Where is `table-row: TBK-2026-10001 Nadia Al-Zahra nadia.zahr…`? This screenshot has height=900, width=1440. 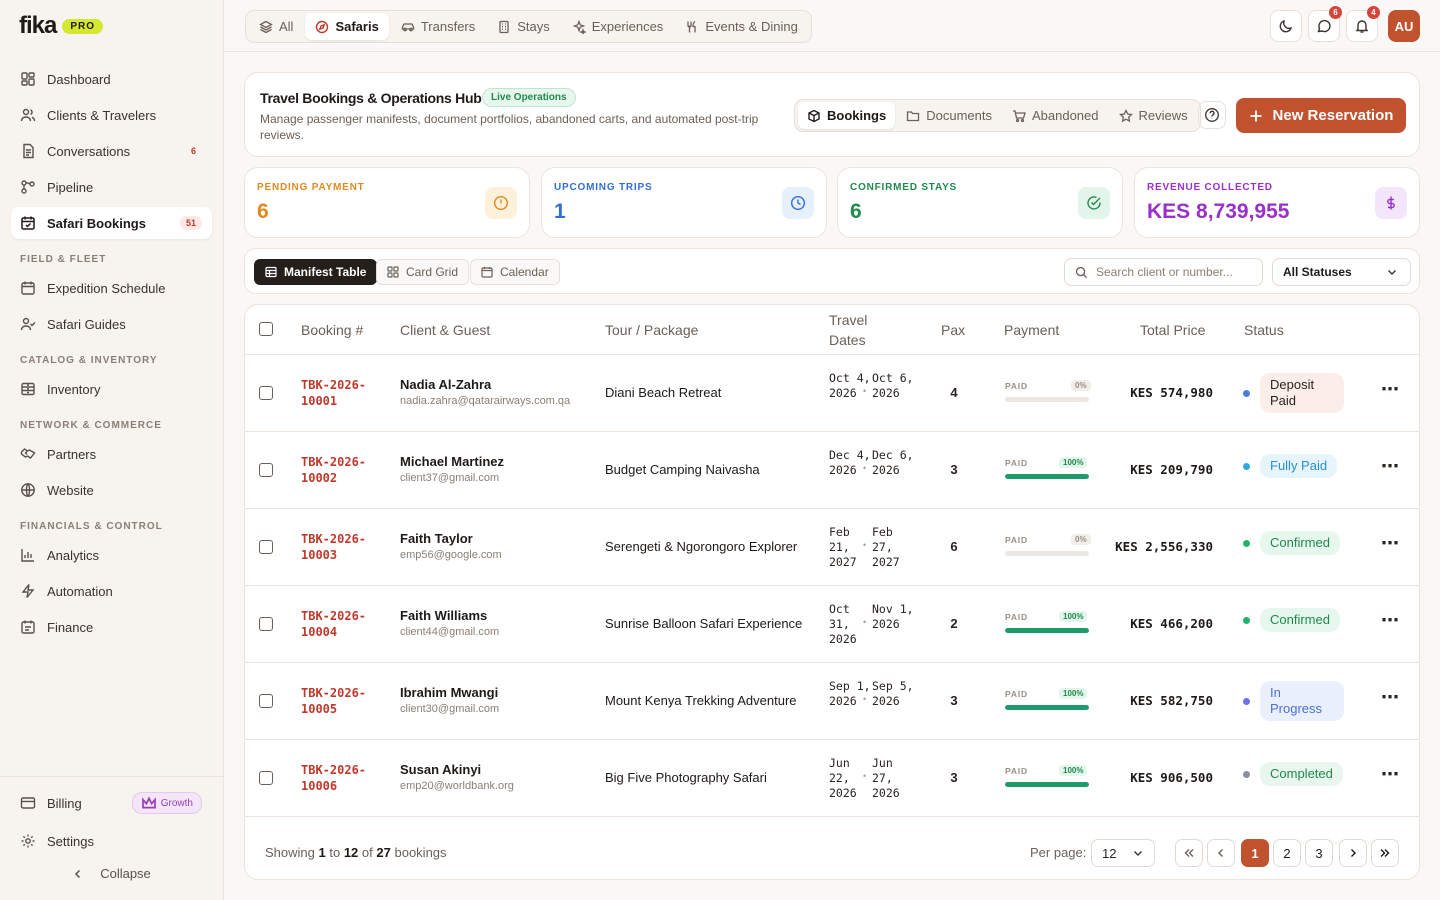
table-row: TBK-2026-10001 Nadia Al-Zahra nadia.zahr… is located at coordinates (832, 393).